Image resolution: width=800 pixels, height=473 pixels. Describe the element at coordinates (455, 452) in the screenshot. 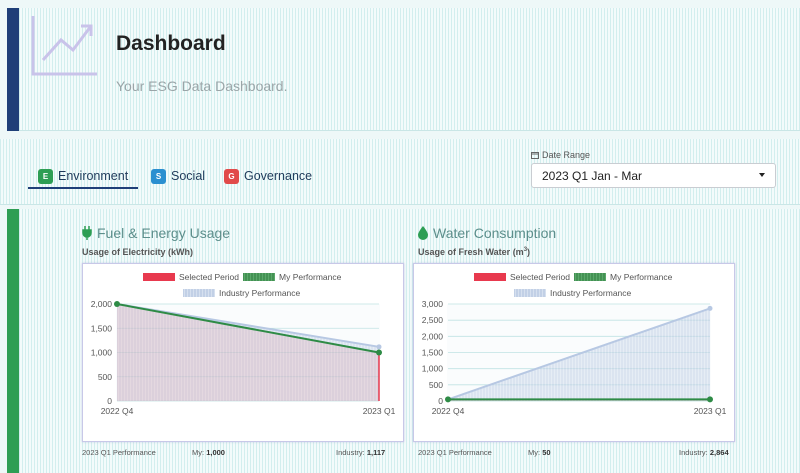

I see `water-footer-period: 2023 Q1 Performance` at that location.